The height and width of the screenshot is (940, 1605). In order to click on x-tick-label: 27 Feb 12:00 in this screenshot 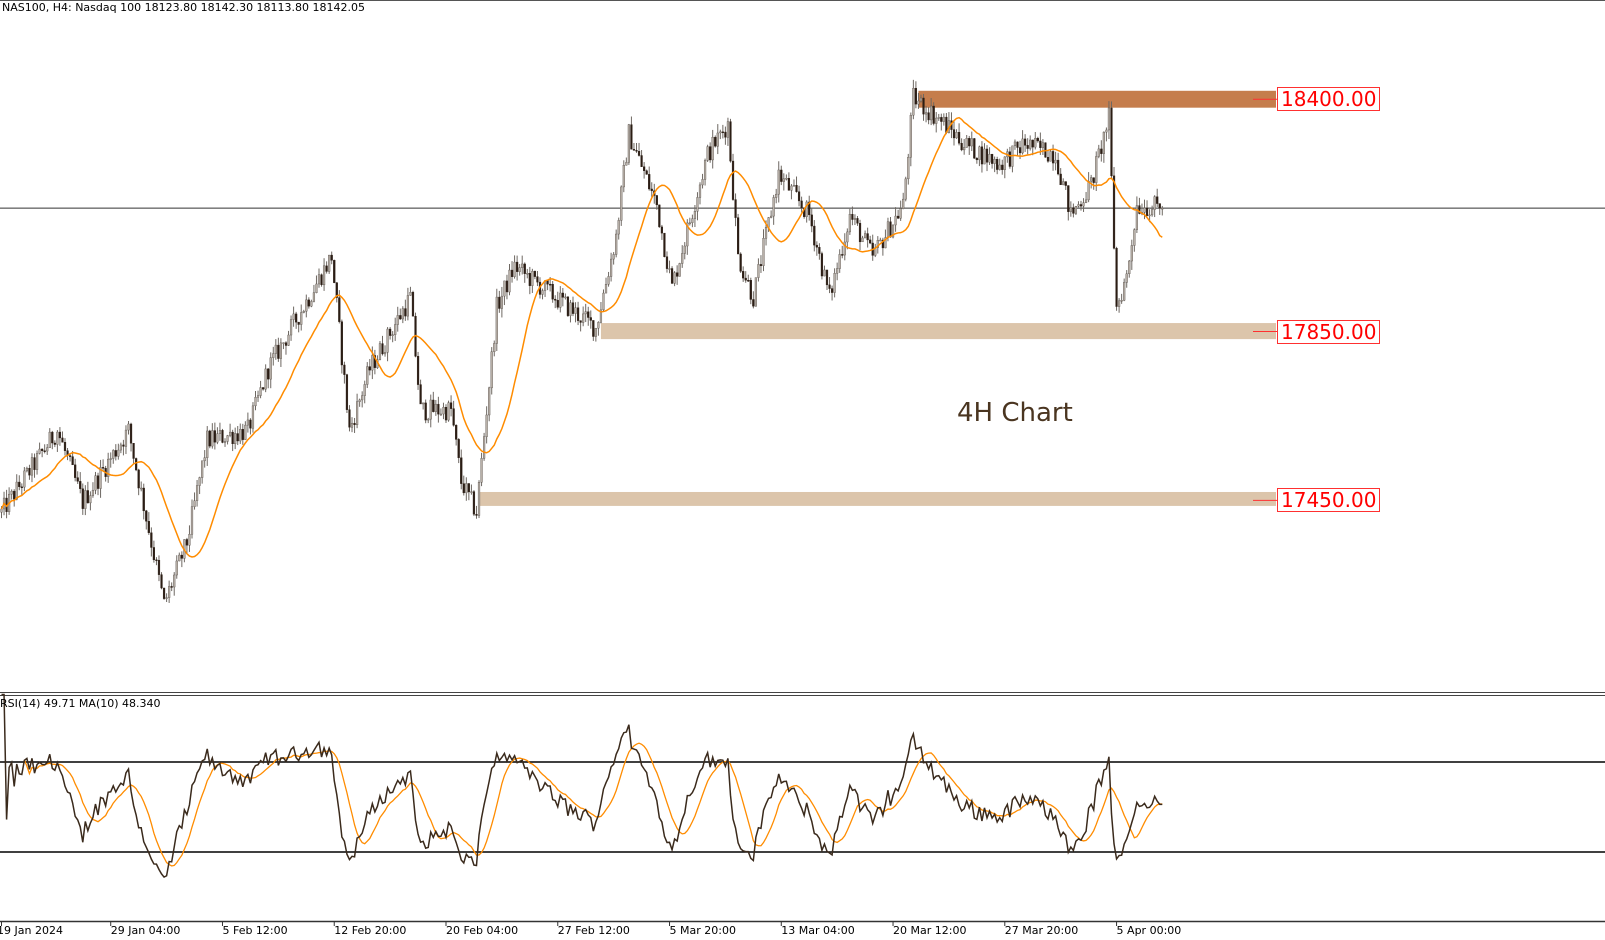, I will do `click(593, 930)`.